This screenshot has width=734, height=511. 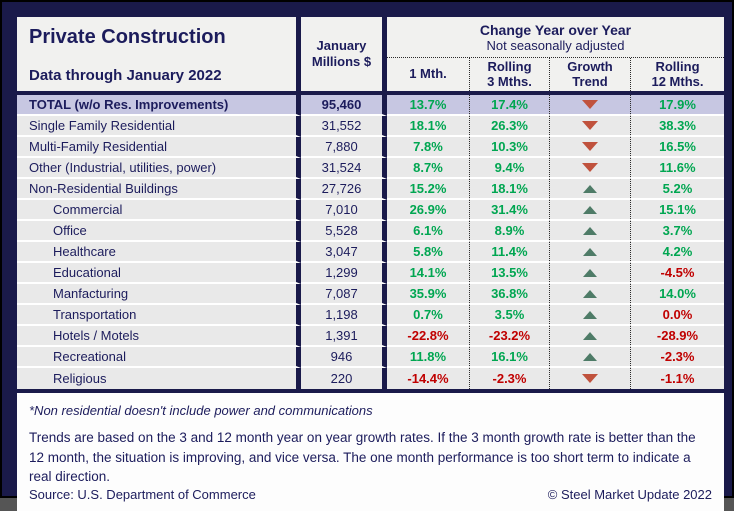 I want to click on row-label: Manfacturing, so click(x=159, y=294).